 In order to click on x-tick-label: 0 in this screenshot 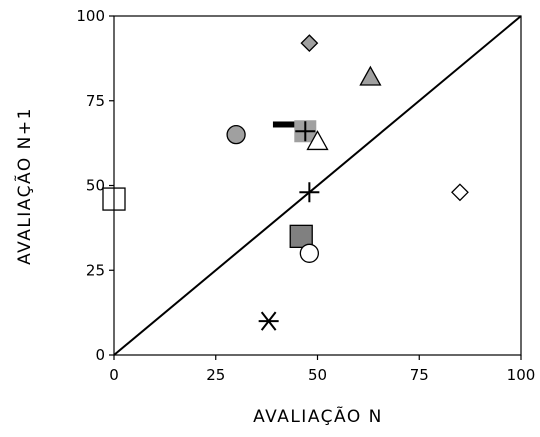, I will do `click(114, 375)`.